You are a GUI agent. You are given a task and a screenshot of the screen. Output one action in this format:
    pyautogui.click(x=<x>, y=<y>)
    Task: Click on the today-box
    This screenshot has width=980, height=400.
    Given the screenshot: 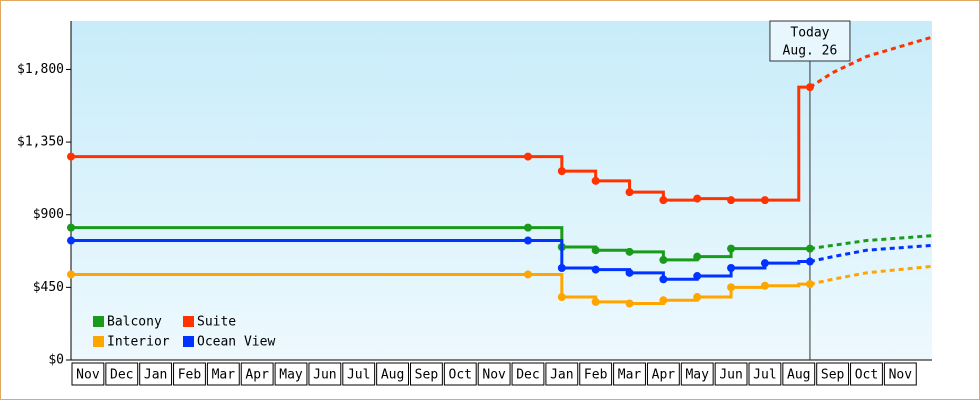 What is the action you would take?
    pyautogui.click(x=810, y=41)
    